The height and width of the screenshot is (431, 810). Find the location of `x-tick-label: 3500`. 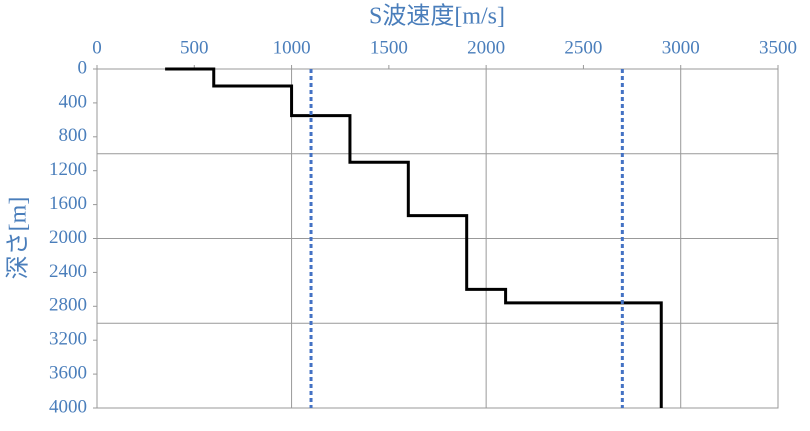

x-tick-label: 3500 is located at coordinates (778, 47).